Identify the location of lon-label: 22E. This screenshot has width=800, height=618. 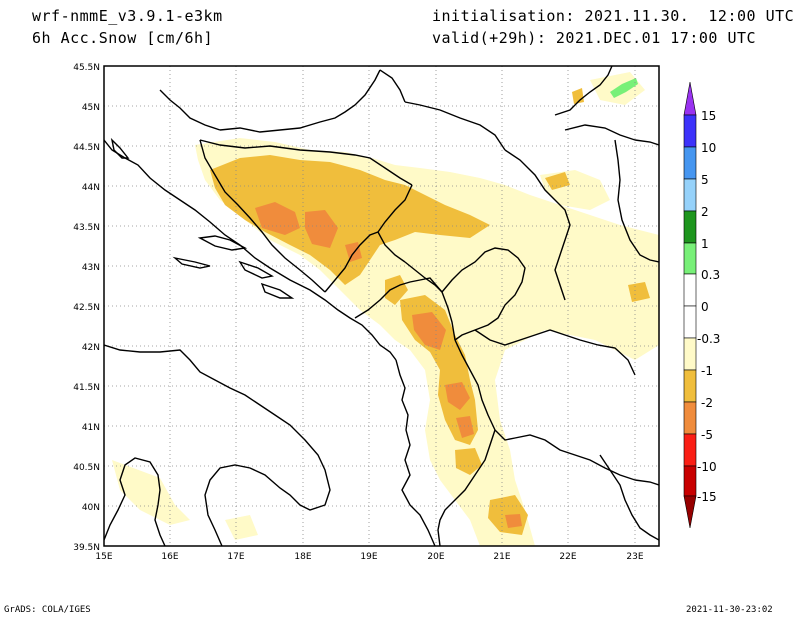
(567, 557).